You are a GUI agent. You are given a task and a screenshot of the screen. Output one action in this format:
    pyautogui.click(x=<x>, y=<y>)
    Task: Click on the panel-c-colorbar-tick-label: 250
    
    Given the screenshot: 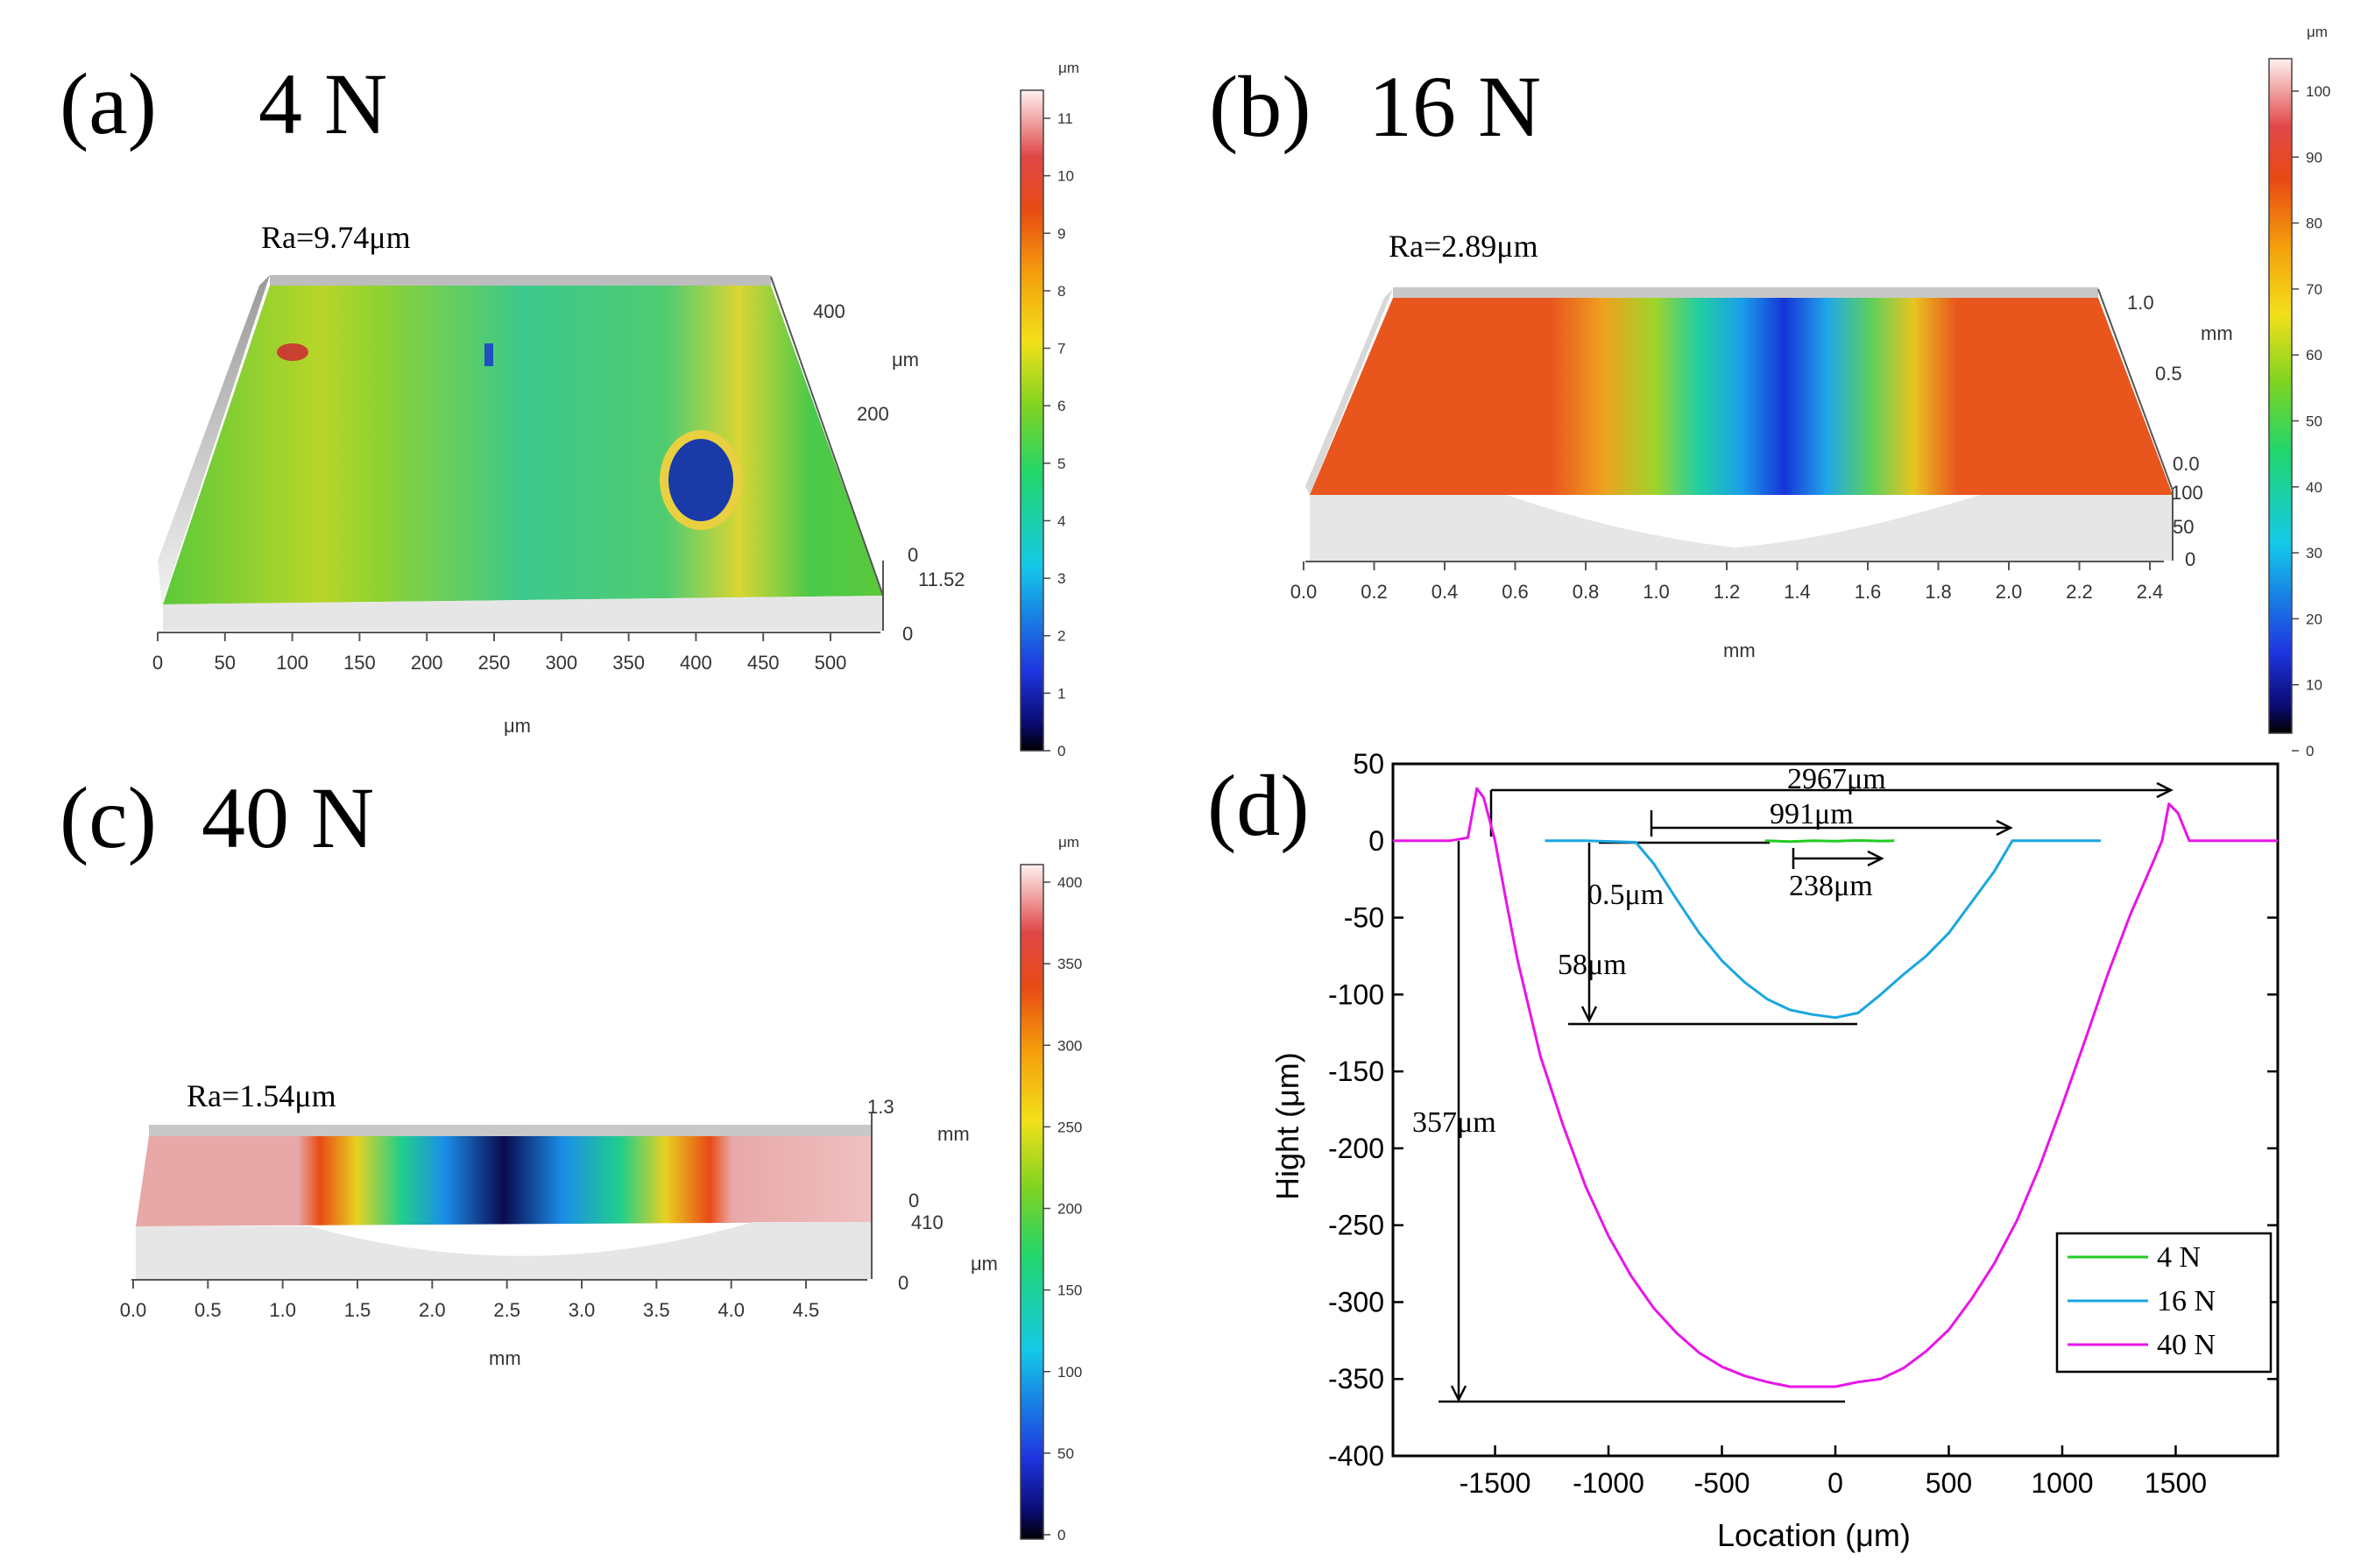 What is the action you would take?
    pyautogui.click(x=1069, y=1127)
    